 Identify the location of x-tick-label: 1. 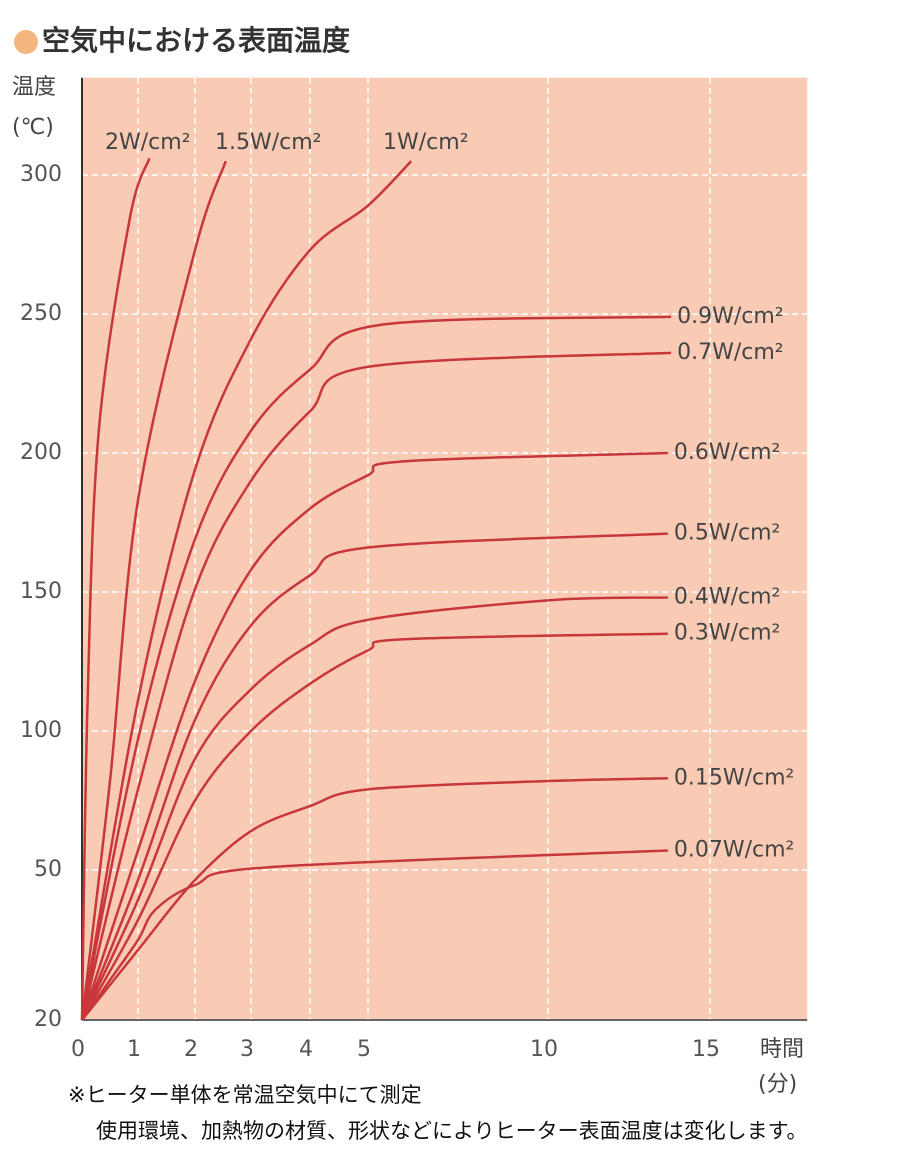
(134, 1049).